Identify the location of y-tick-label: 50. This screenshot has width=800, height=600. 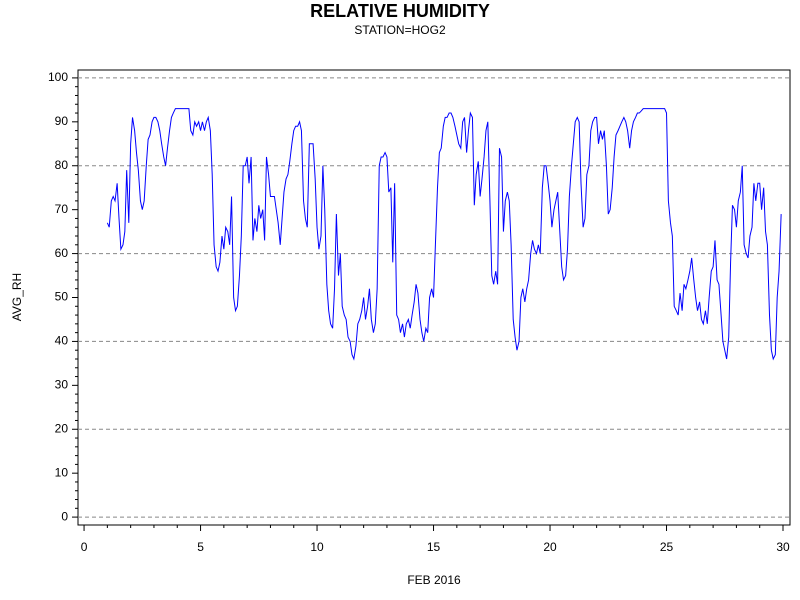
(62, 297).